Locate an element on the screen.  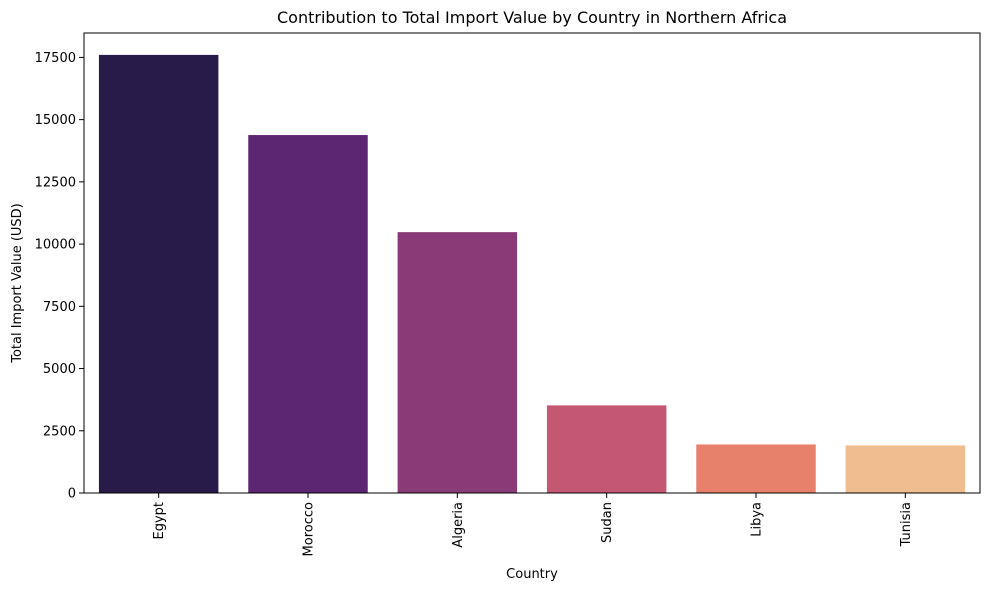
bar-tunisia is located at coordinates (905, 469).